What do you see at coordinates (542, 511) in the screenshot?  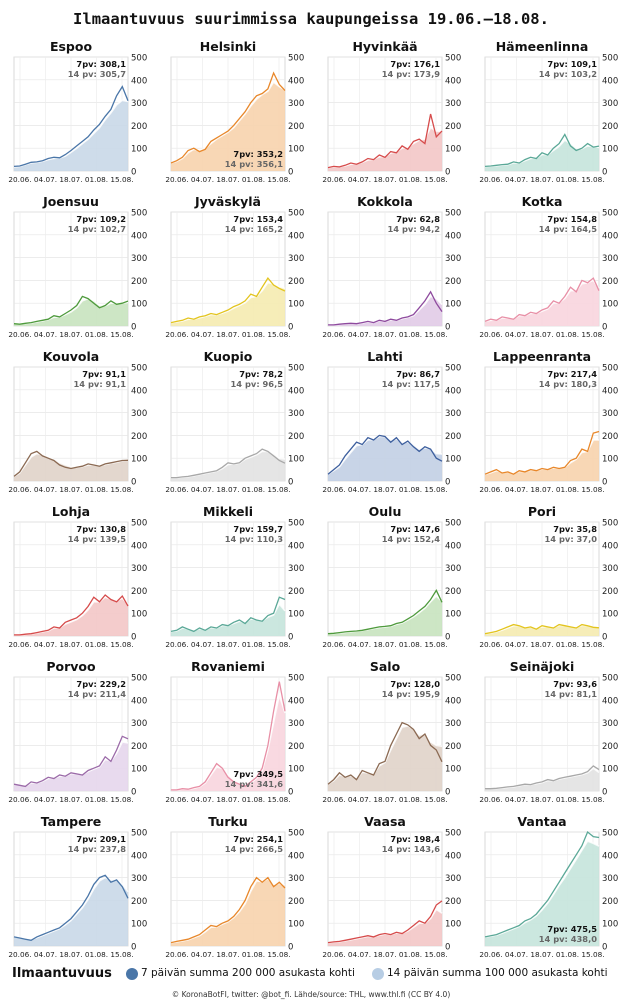 I see `chart-title: Pori` at bounding box center [542, 511].